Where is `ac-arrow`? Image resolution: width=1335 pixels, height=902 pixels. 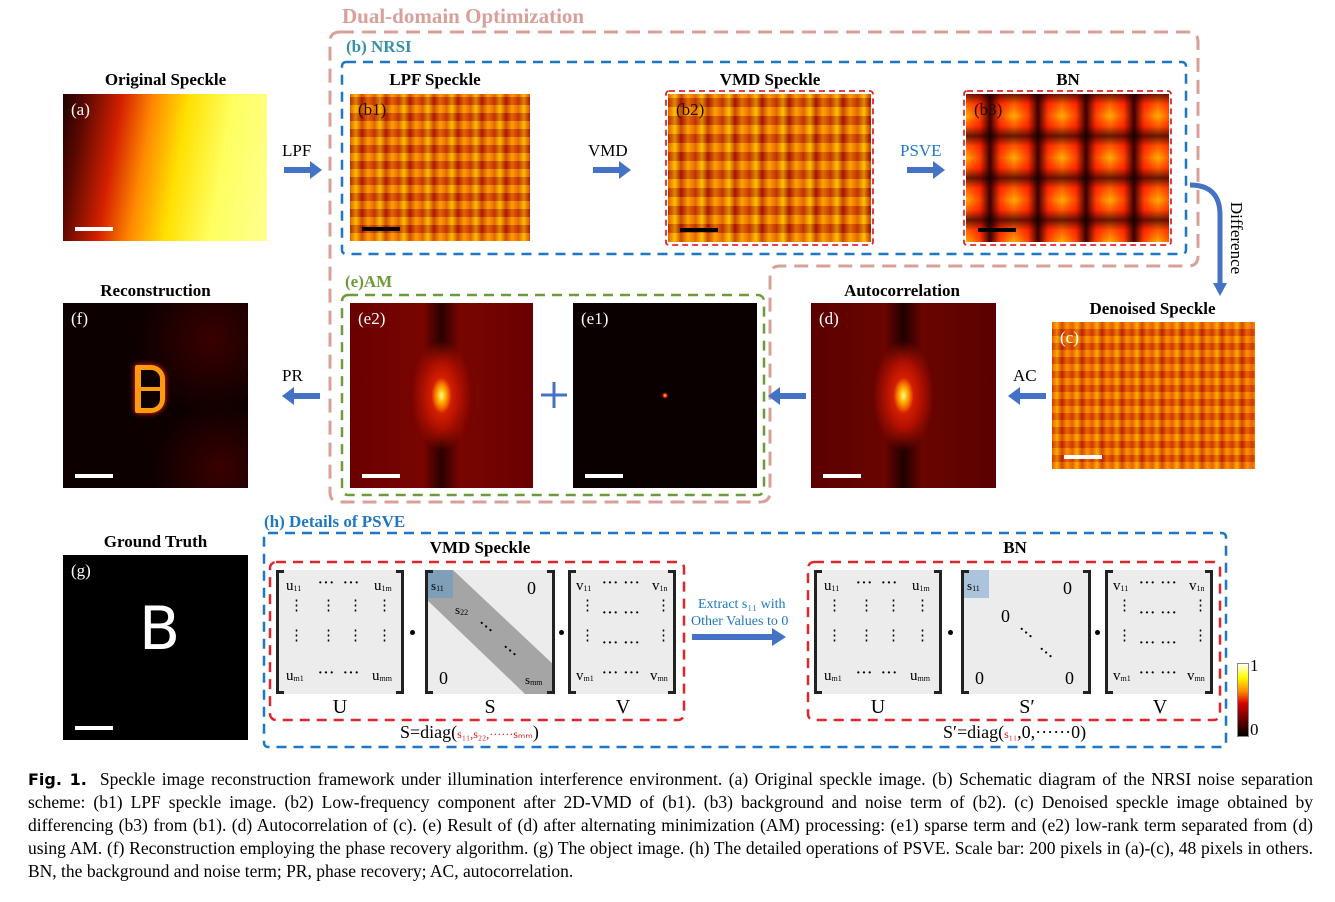 ac-arrow is located at coordinates (1027, 396).